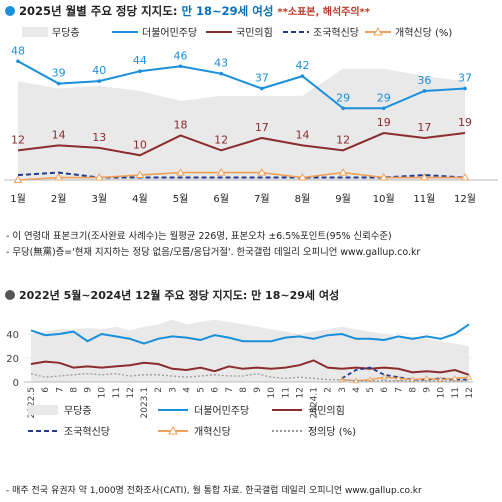 The width and height of the screenshot is (502, 502). Describe the element at coordinates (59, 199) in the screenshot. I see `x-tick-label: 2월` at that location.